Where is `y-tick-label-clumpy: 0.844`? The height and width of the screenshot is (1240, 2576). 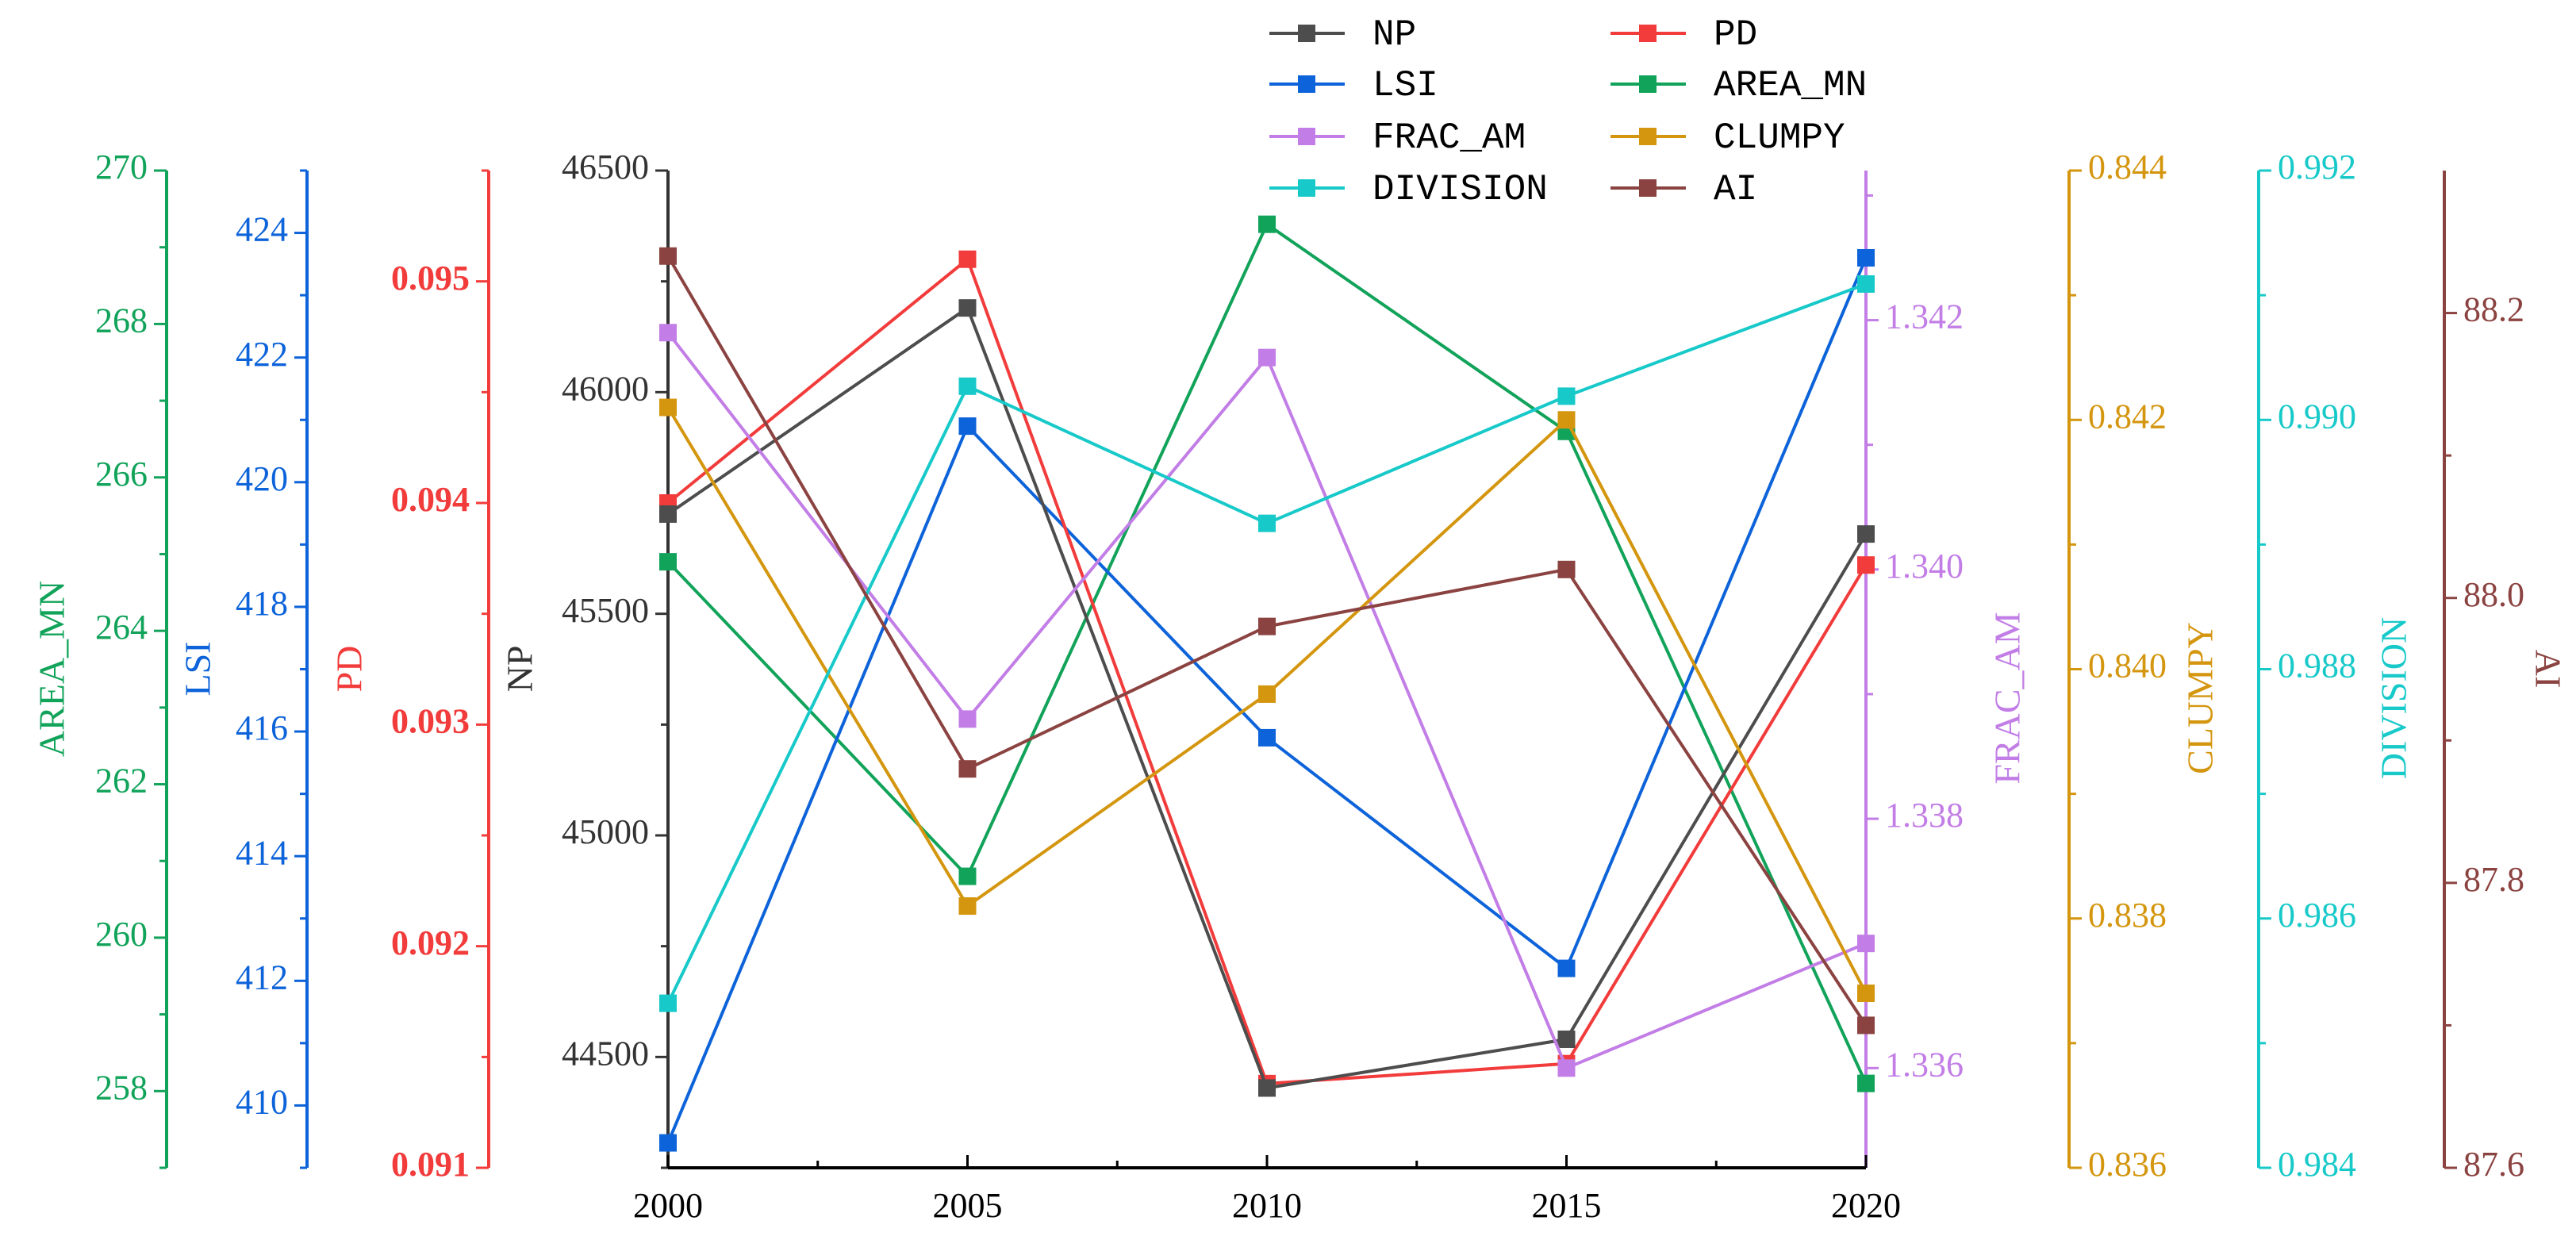
y-tick-label-clumpy: 0.844 is located at coordinates (2127, 167).